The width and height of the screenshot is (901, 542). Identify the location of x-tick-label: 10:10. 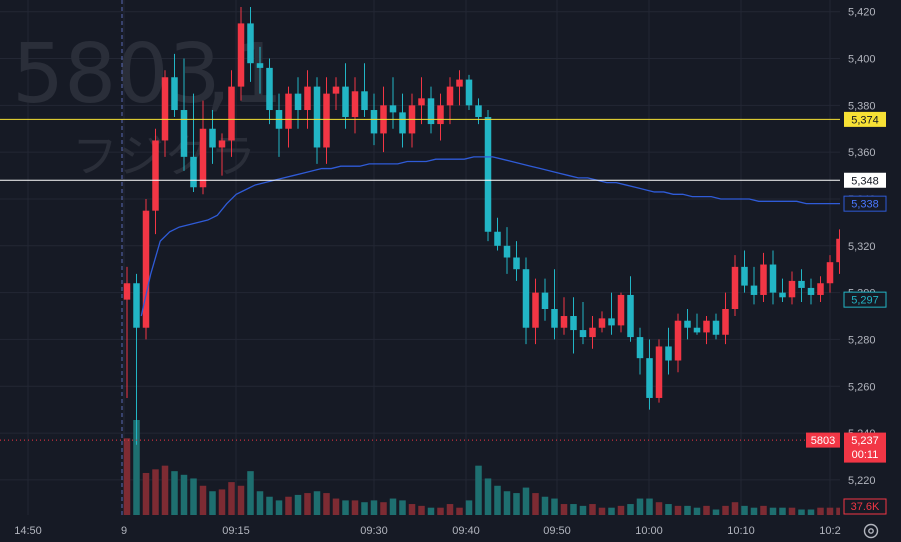
(741, 531).